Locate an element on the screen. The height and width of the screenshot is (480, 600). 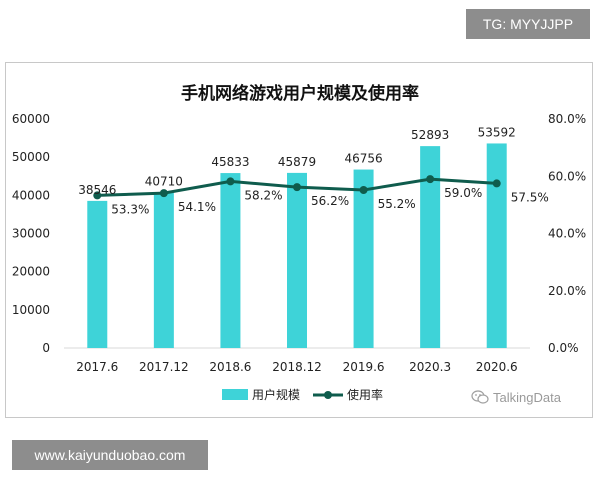
telegram-badge: TG: MYYJJPP is located at coordinates (528, 24).